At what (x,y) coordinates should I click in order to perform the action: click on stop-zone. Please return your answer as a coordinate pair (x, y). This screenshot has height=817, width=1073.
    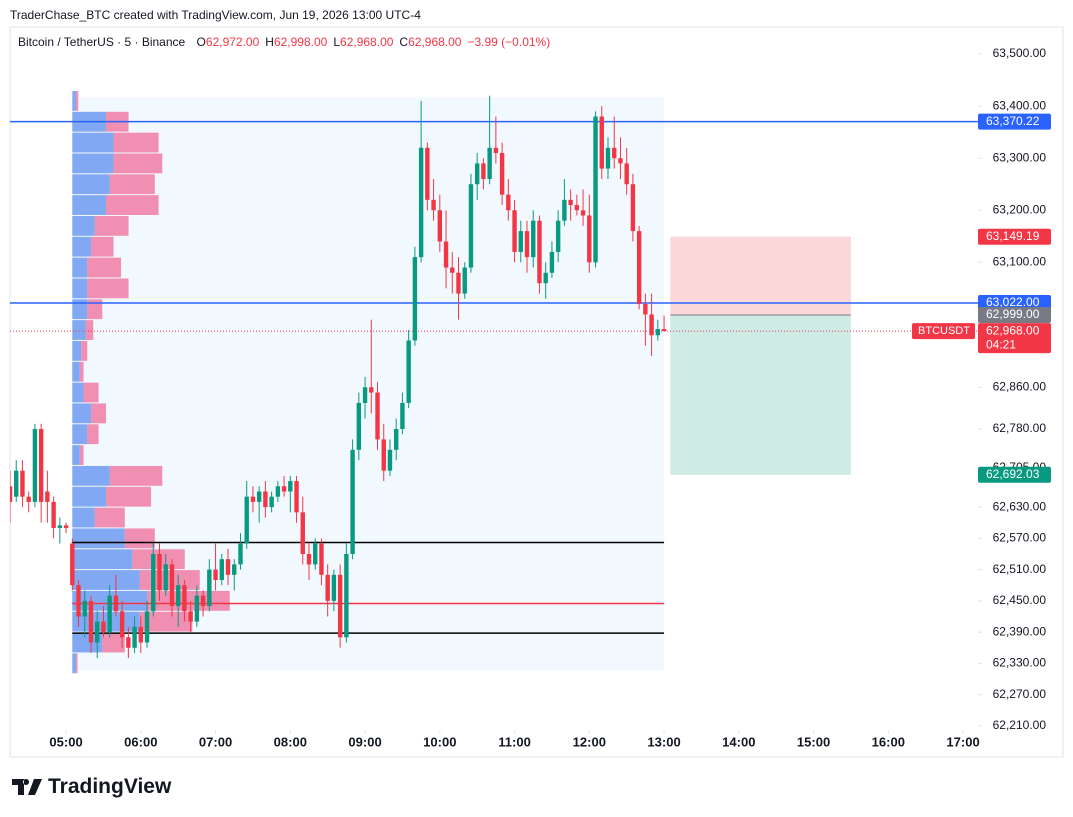
    Looking at the image, I should click on (760, 275).